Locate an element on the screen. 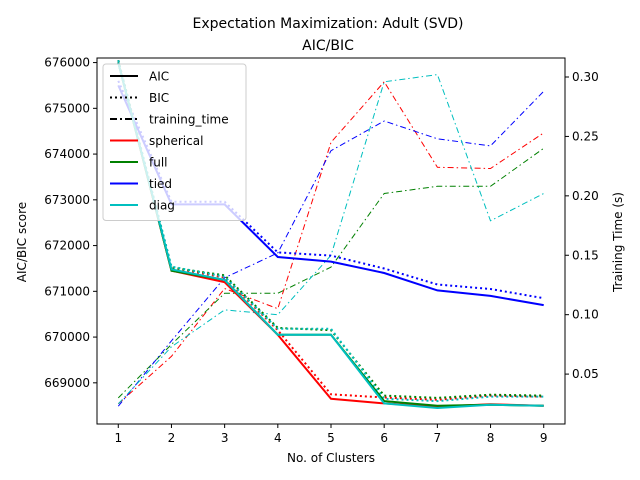 This screenshot has width=640, height=480. legend-label-diag: diag is located at coordinates (162, 206).